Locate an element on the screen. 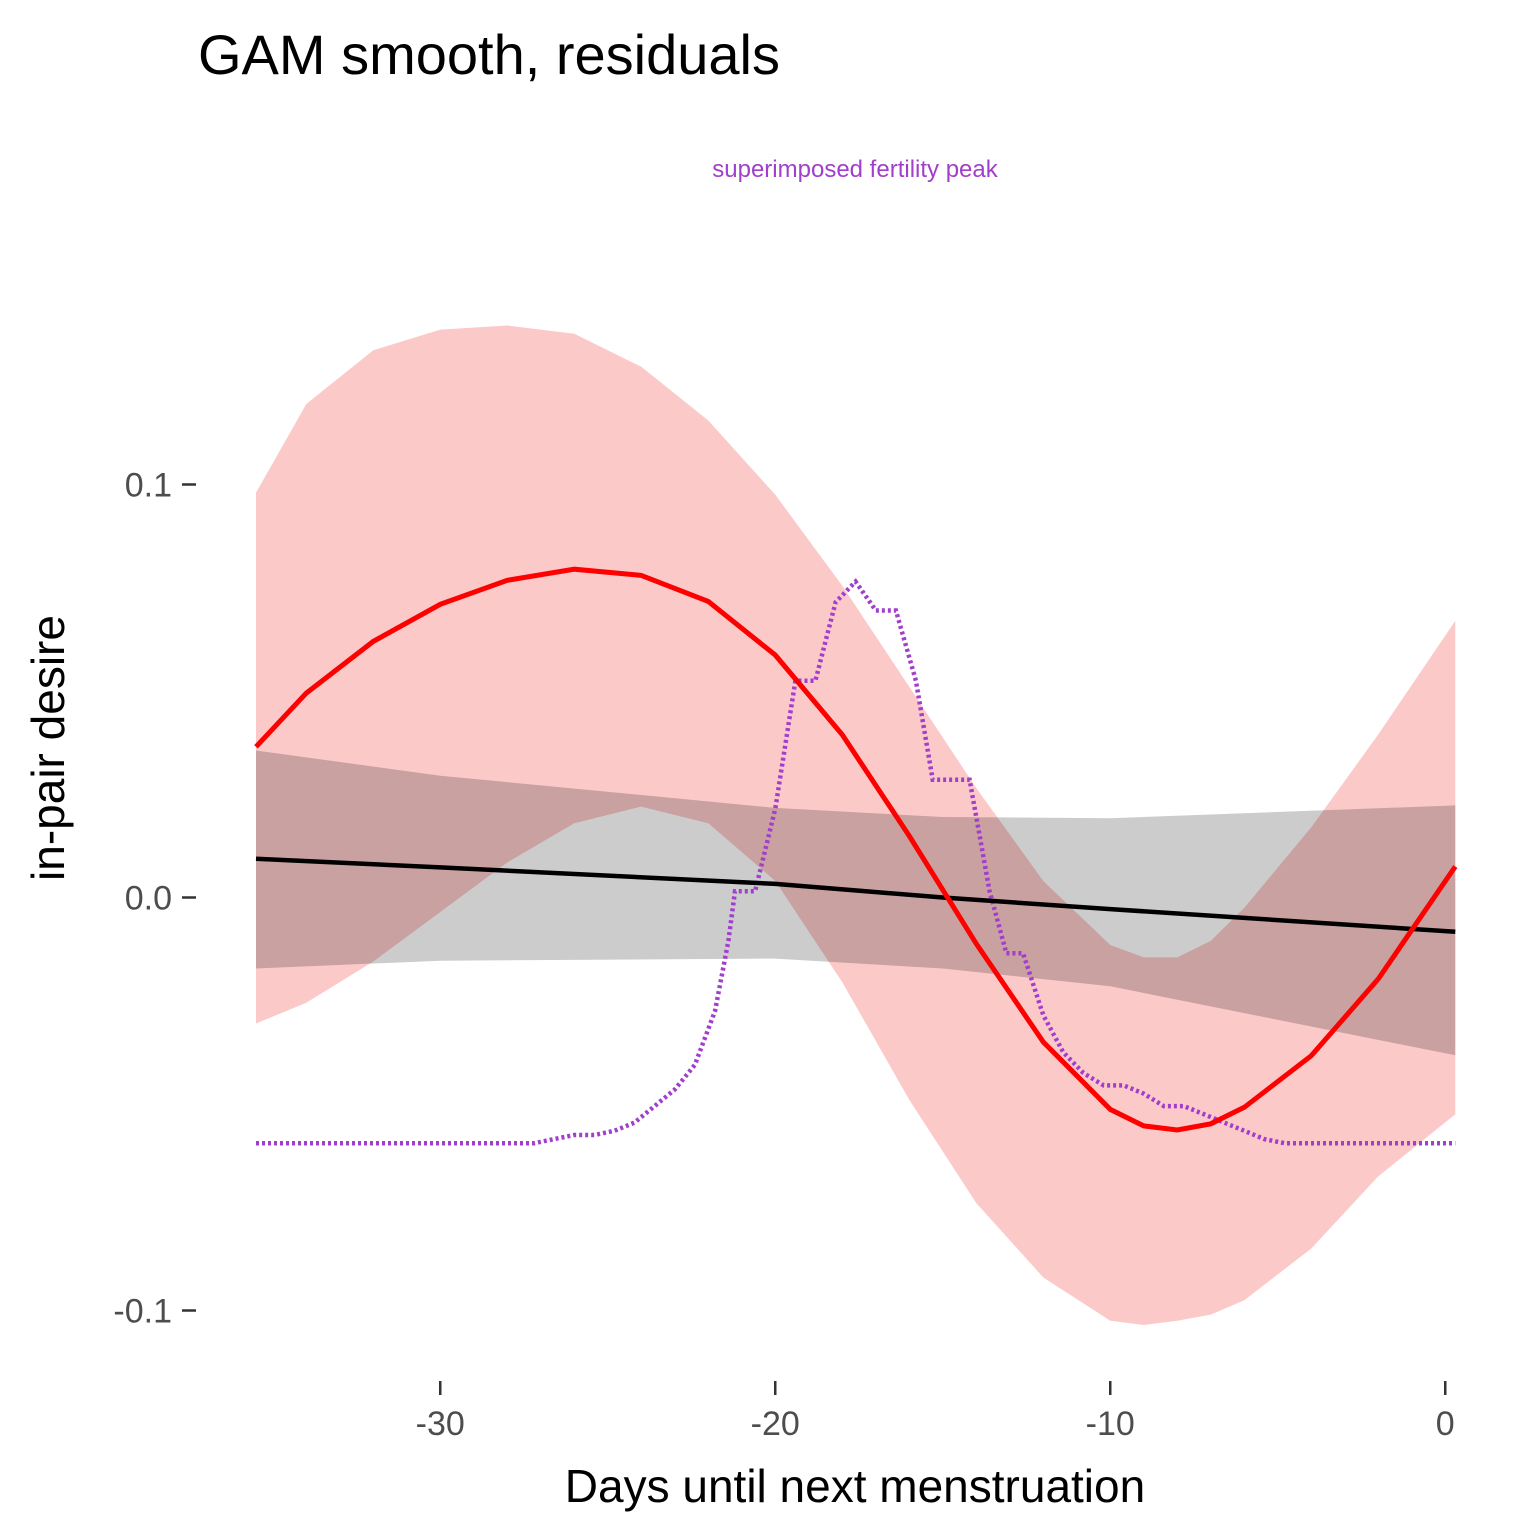  x-axis-title: Days until next menstruation is located at coordinates (855, 1486).